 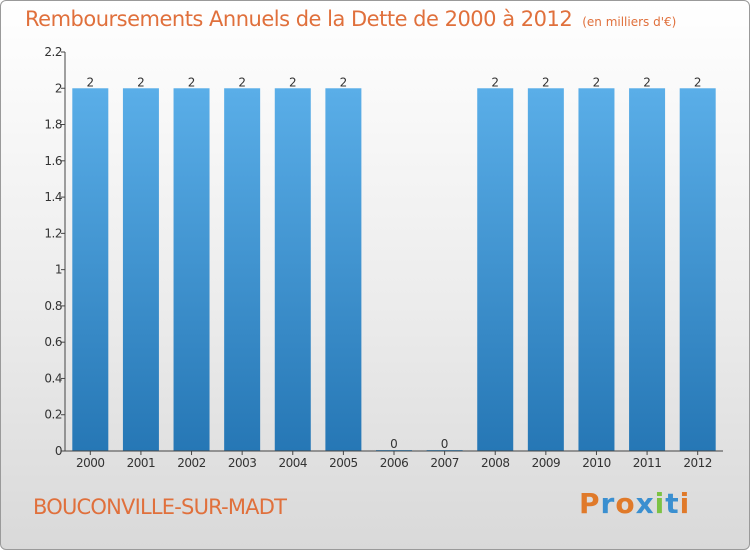 What do you see at coordinates (53, 125) in the screenshot?
I see `y-tick-label: 1.8` at bounding box center [53, 125].